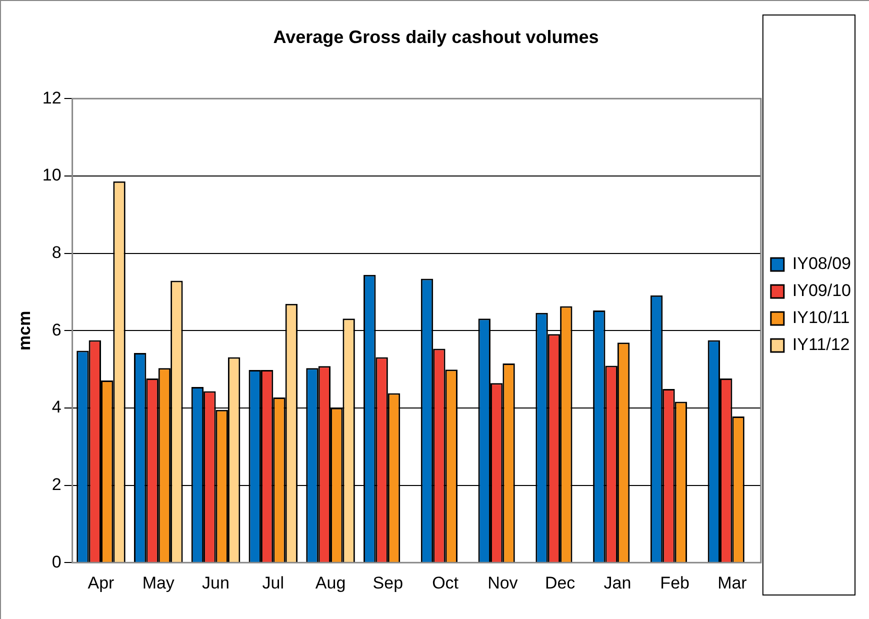 Image resolution: width=869 pixels, height=619 pixels. Describe the element at coordinates (101, 582) in the screenshot. I see `x-tick-label: Apr` at that location.